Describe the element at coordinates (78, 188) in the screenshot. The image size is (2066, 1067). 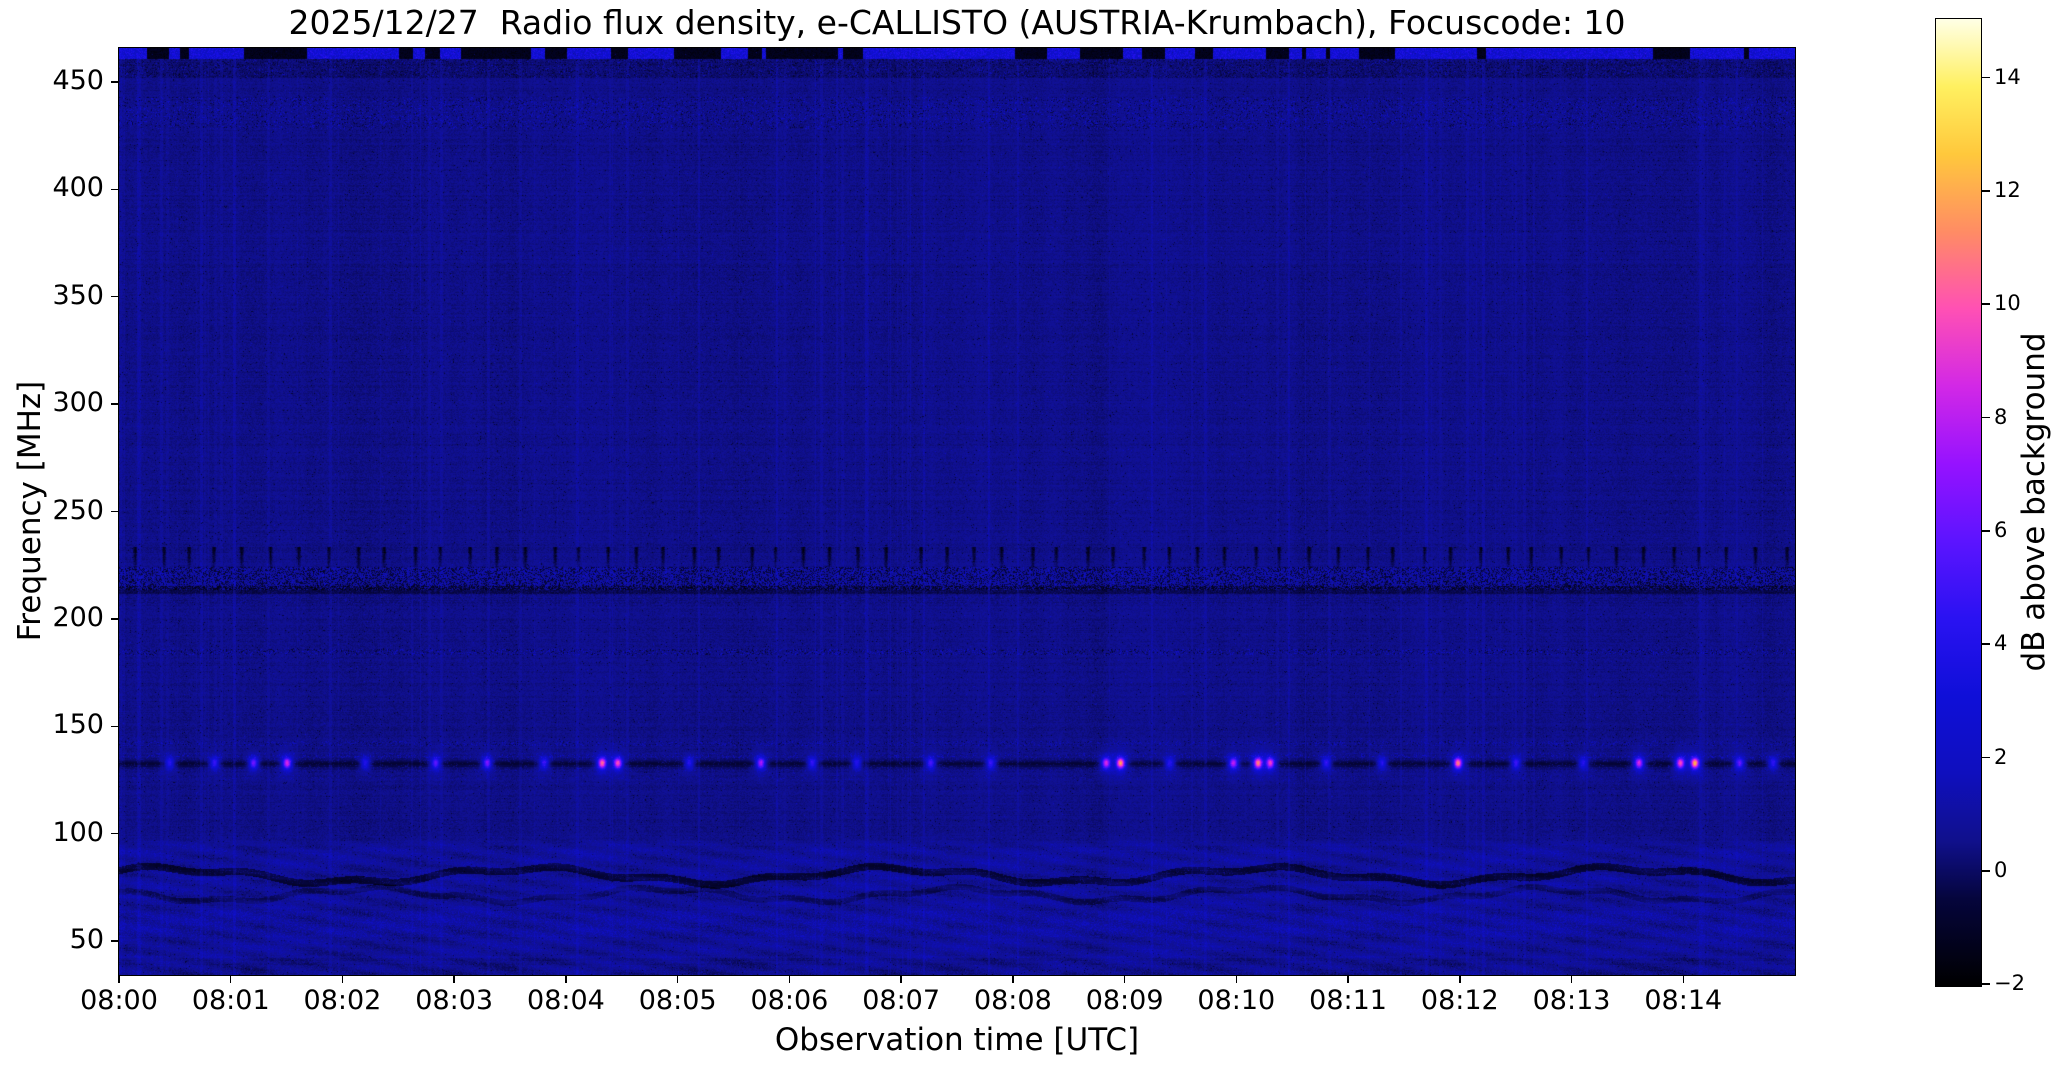
I see `y-tick-label: 400` at that location.